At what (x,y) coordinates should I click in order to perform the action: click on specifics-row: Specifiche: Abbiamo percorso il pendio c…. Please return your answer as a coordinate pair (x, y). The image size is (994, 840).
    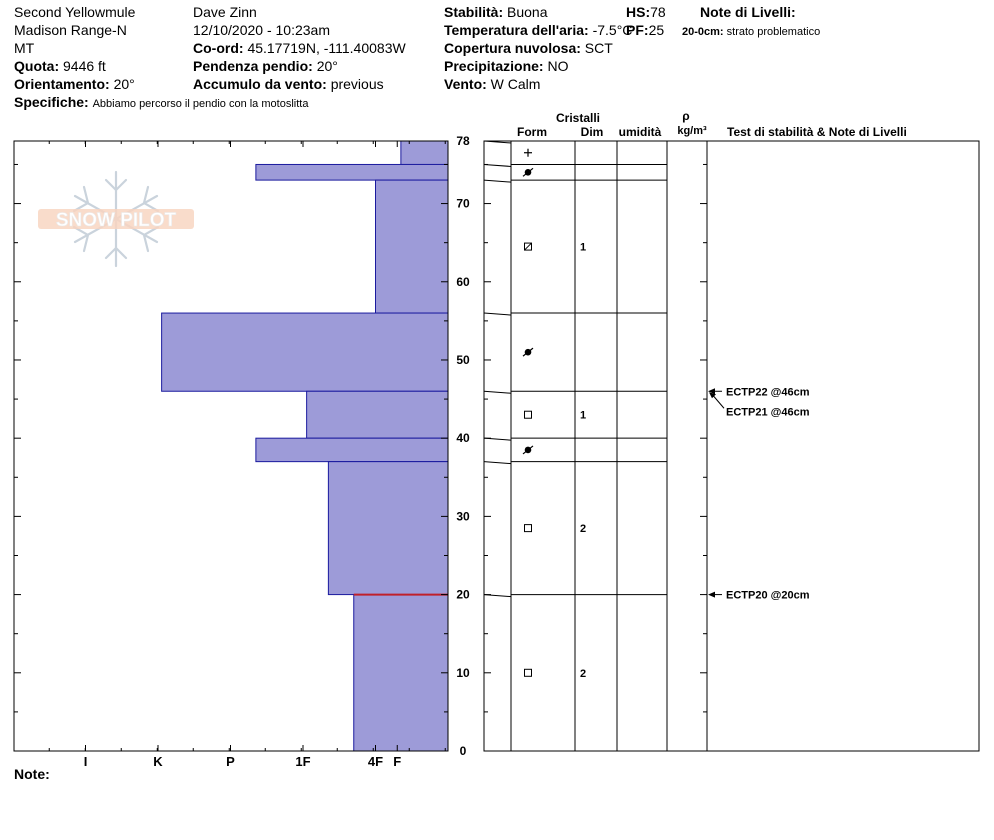
    Looking at the image, I should click on (161, 103).